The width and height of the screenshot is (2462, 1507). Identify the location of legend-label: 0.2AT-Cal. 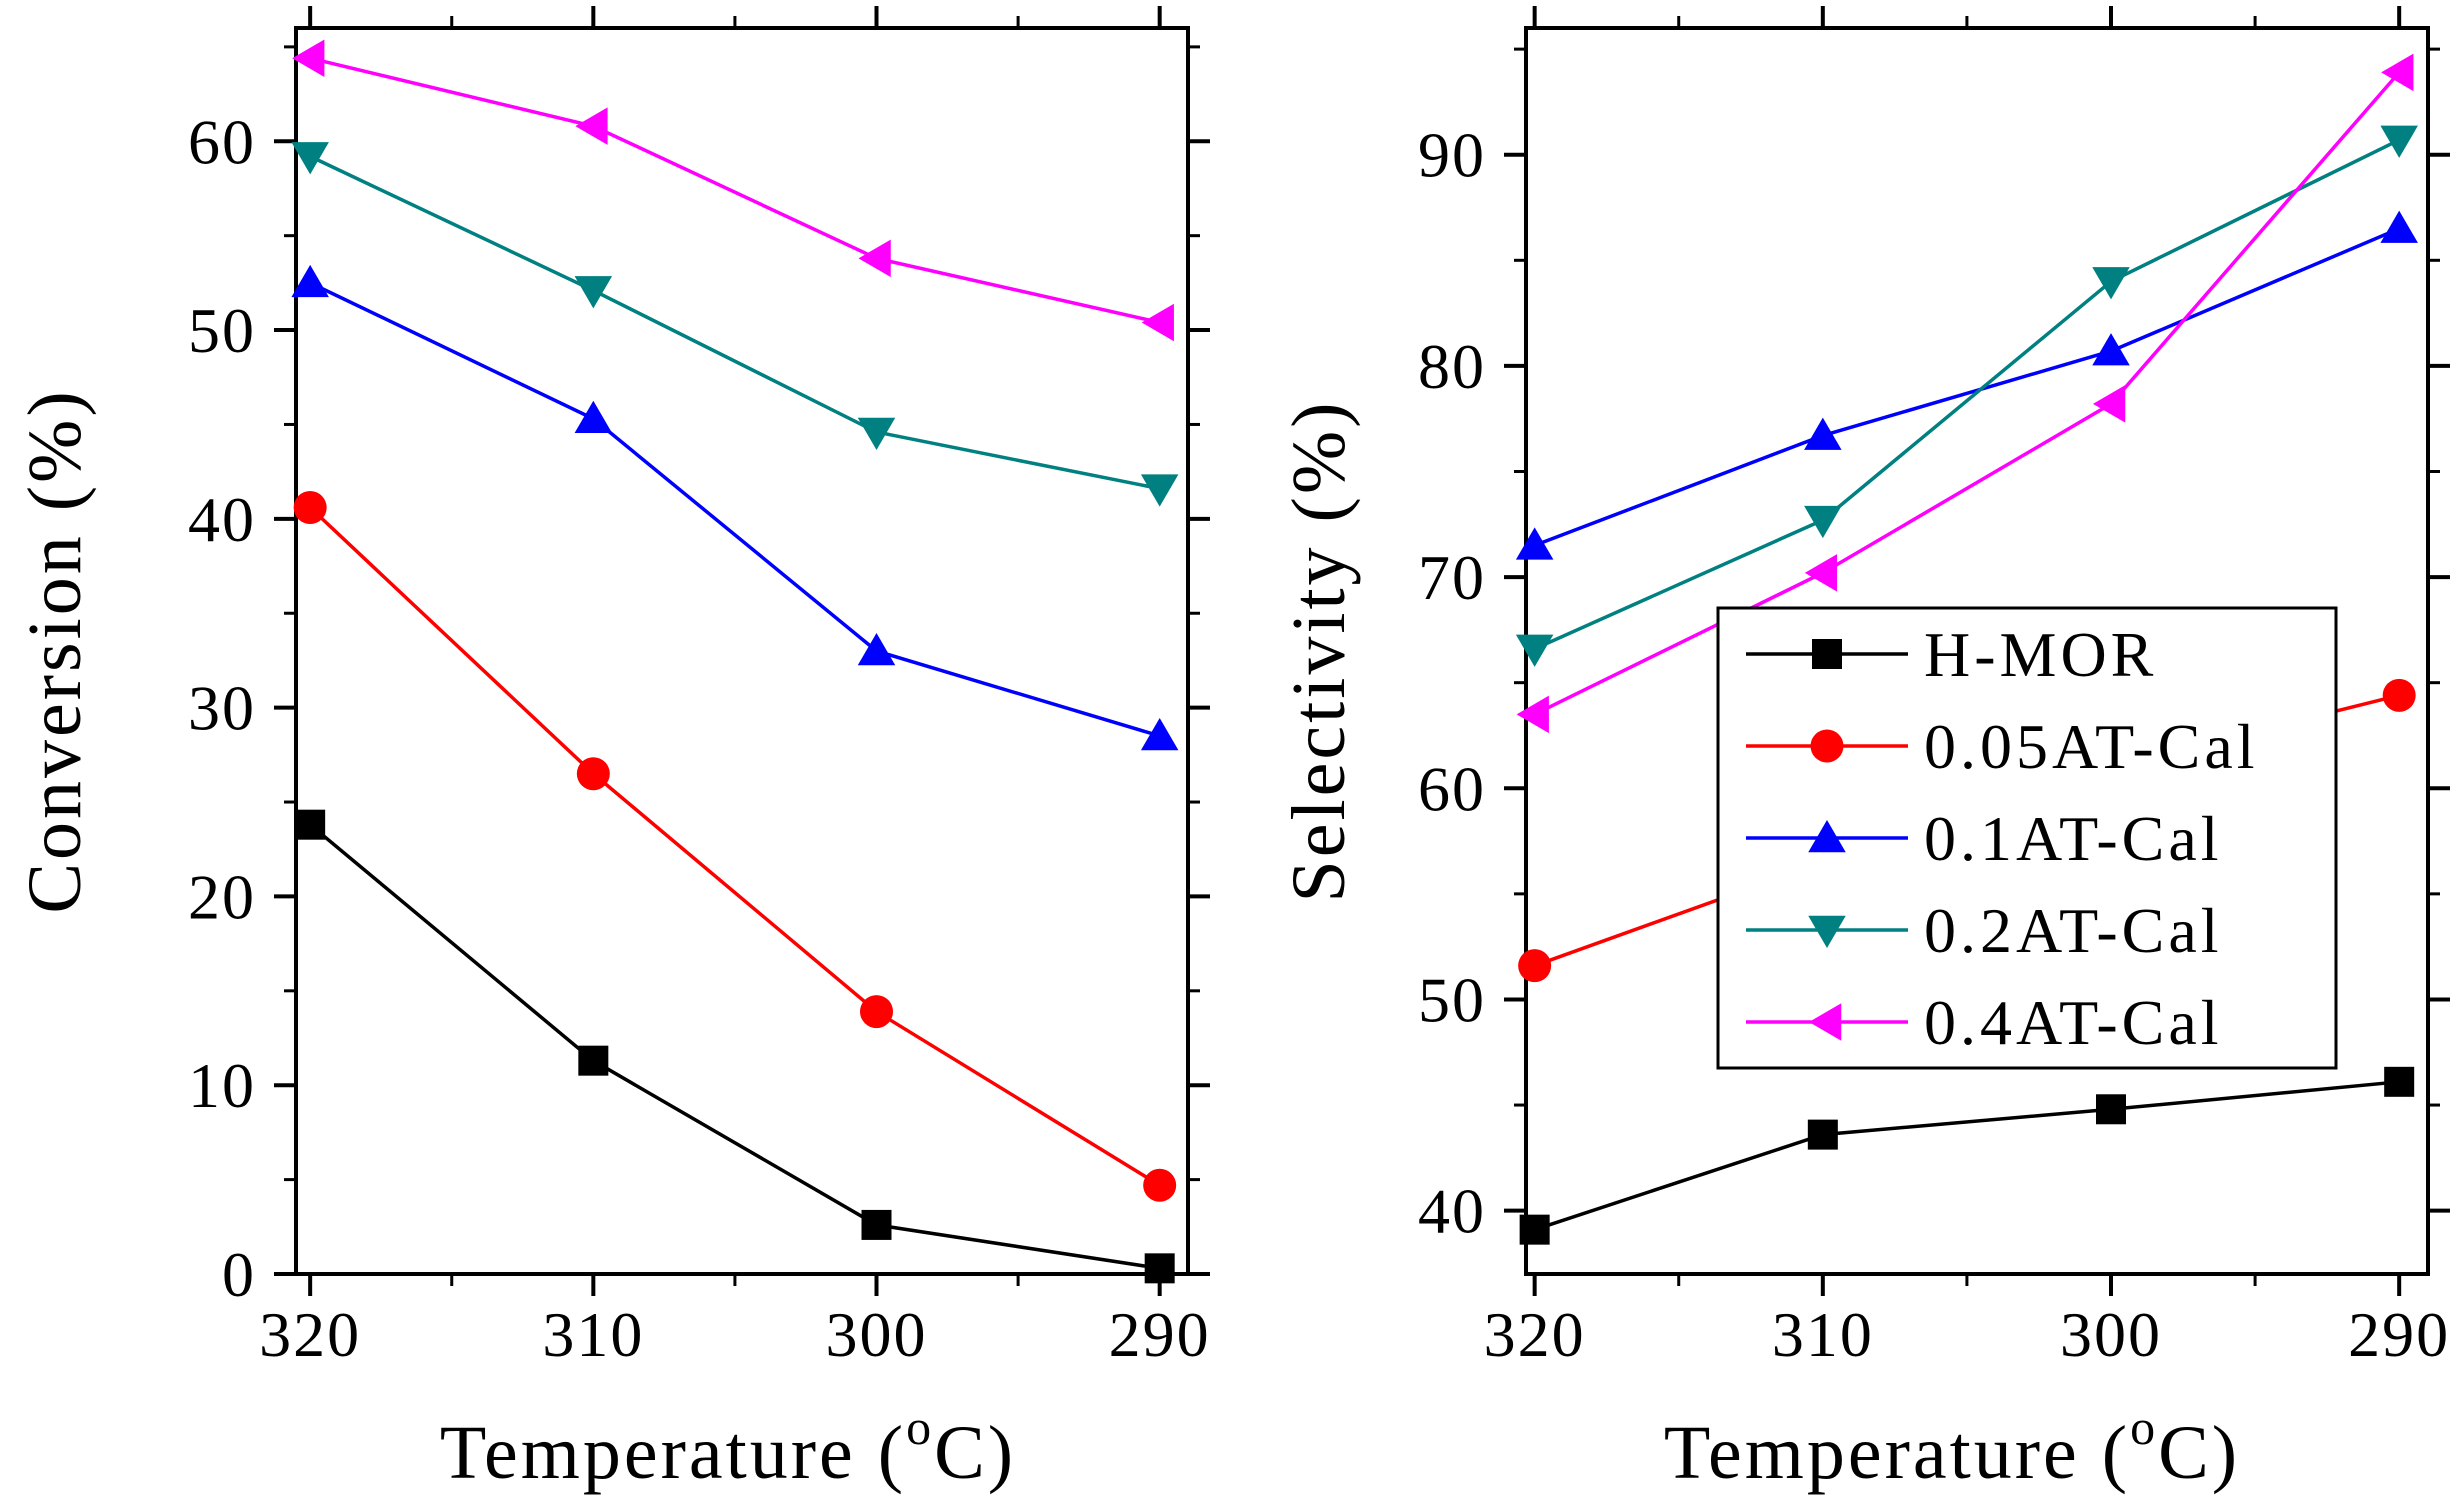
(2073, 930).